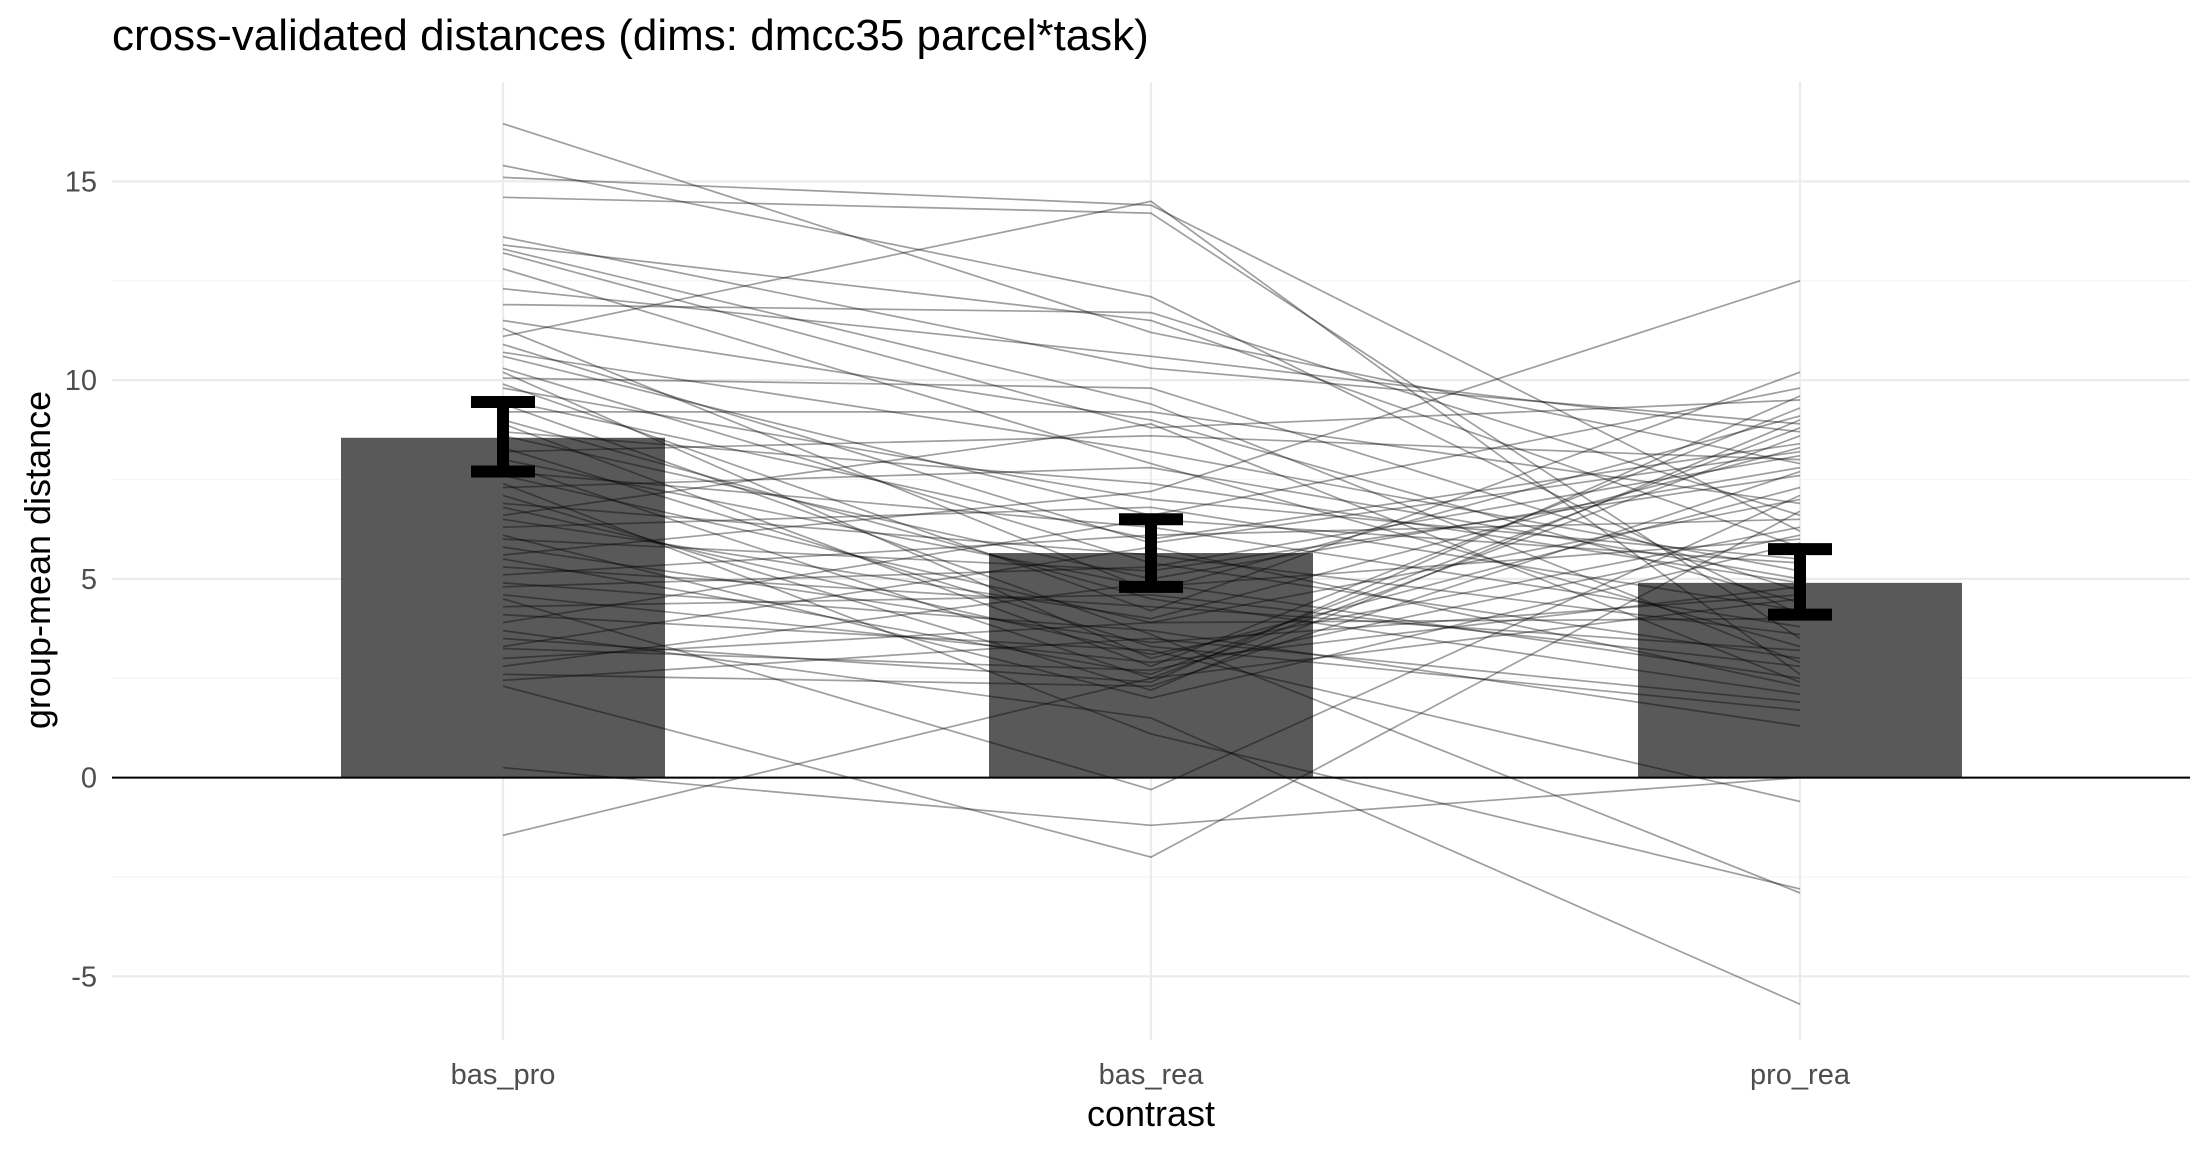  What do you see at coordinates (81, 182) in the screenshot?
I see `y-tick-label: 15` at bounding box center [81, 182].